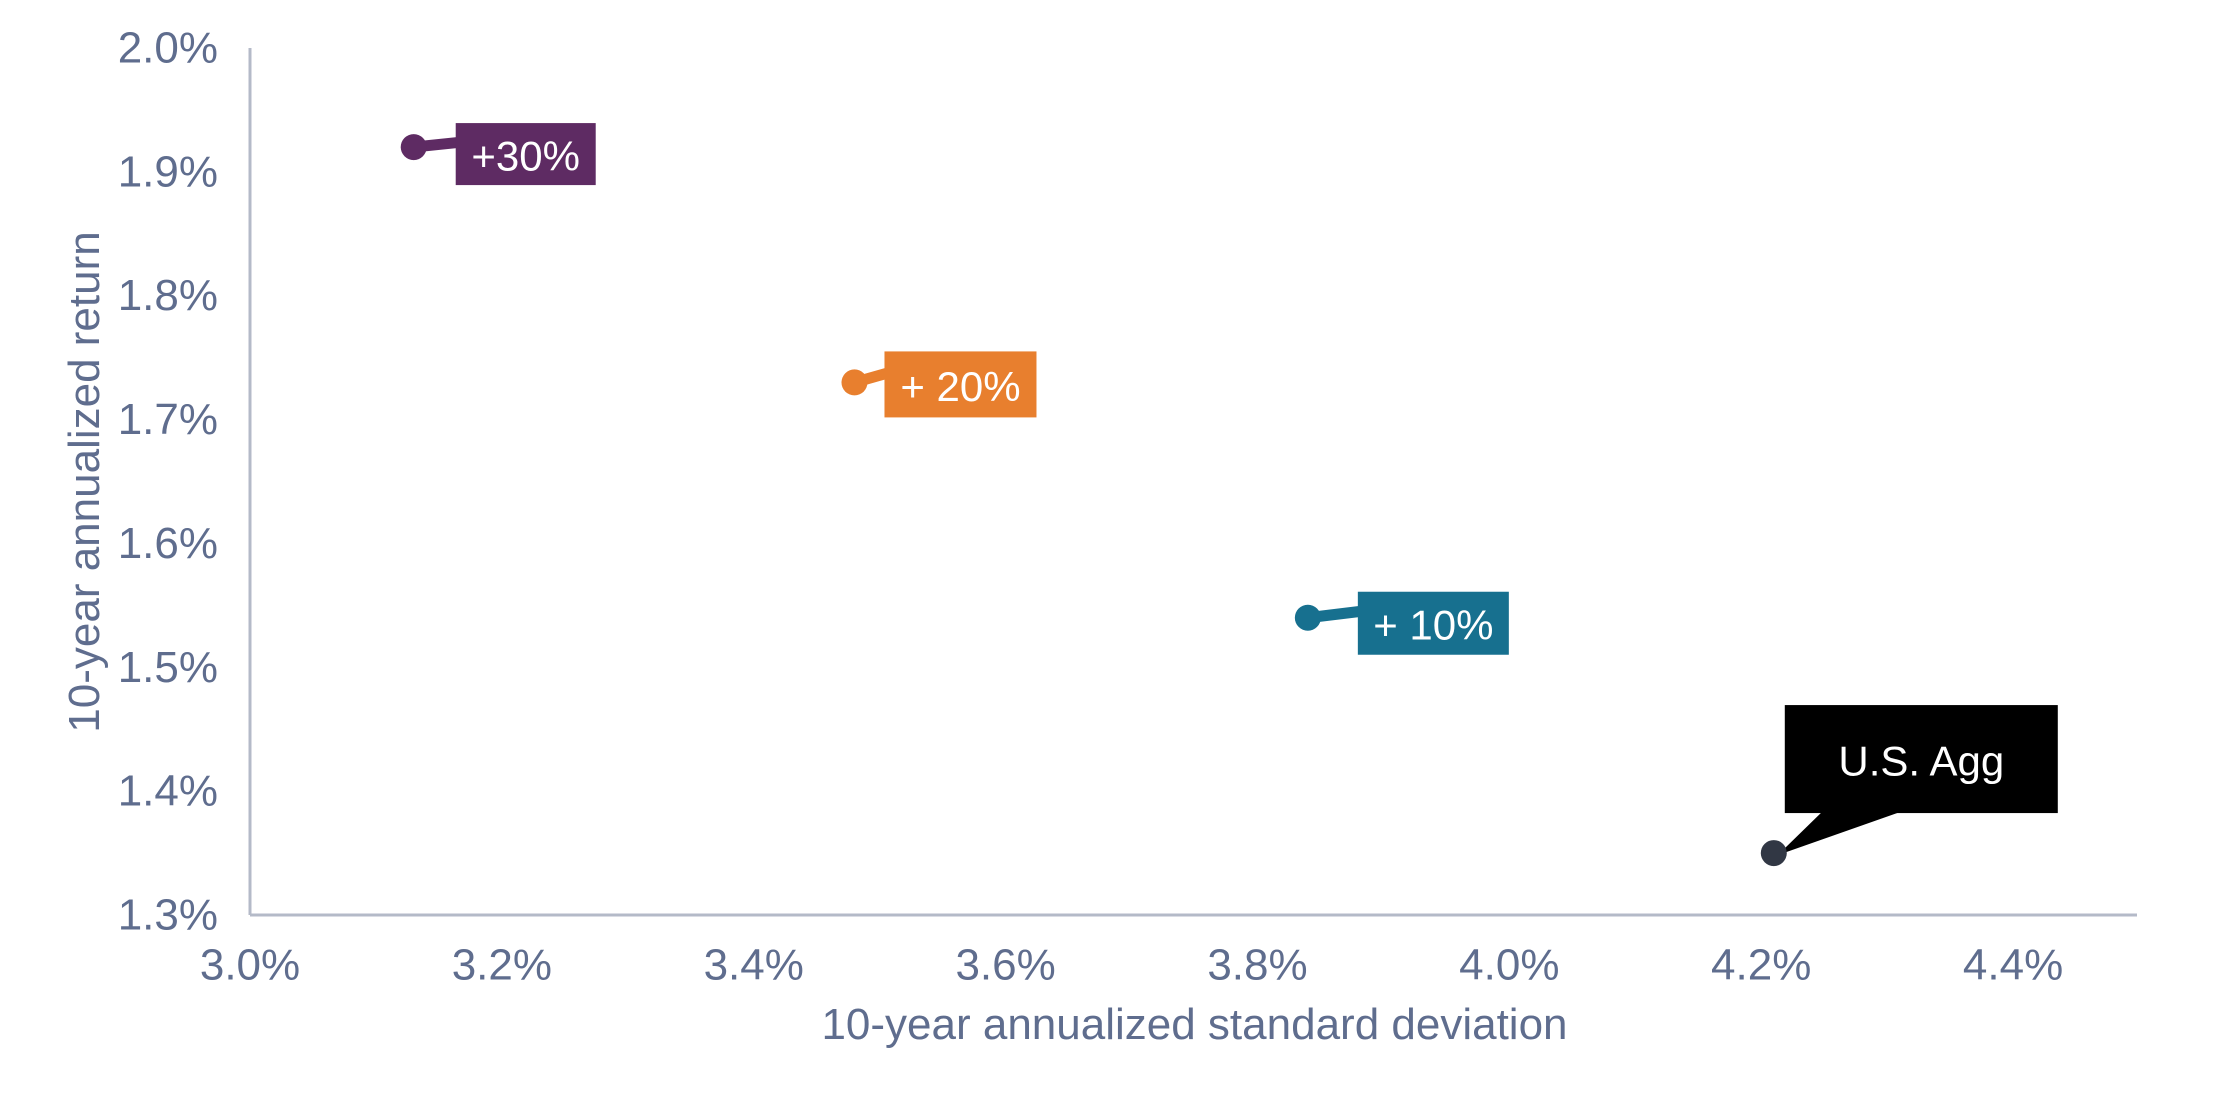 The width and height of the screenshot is (2234, 1110). Describe the element at coordinates (1433, 625) in the screenshot. I see `data-point-label: + 10%` at that location.